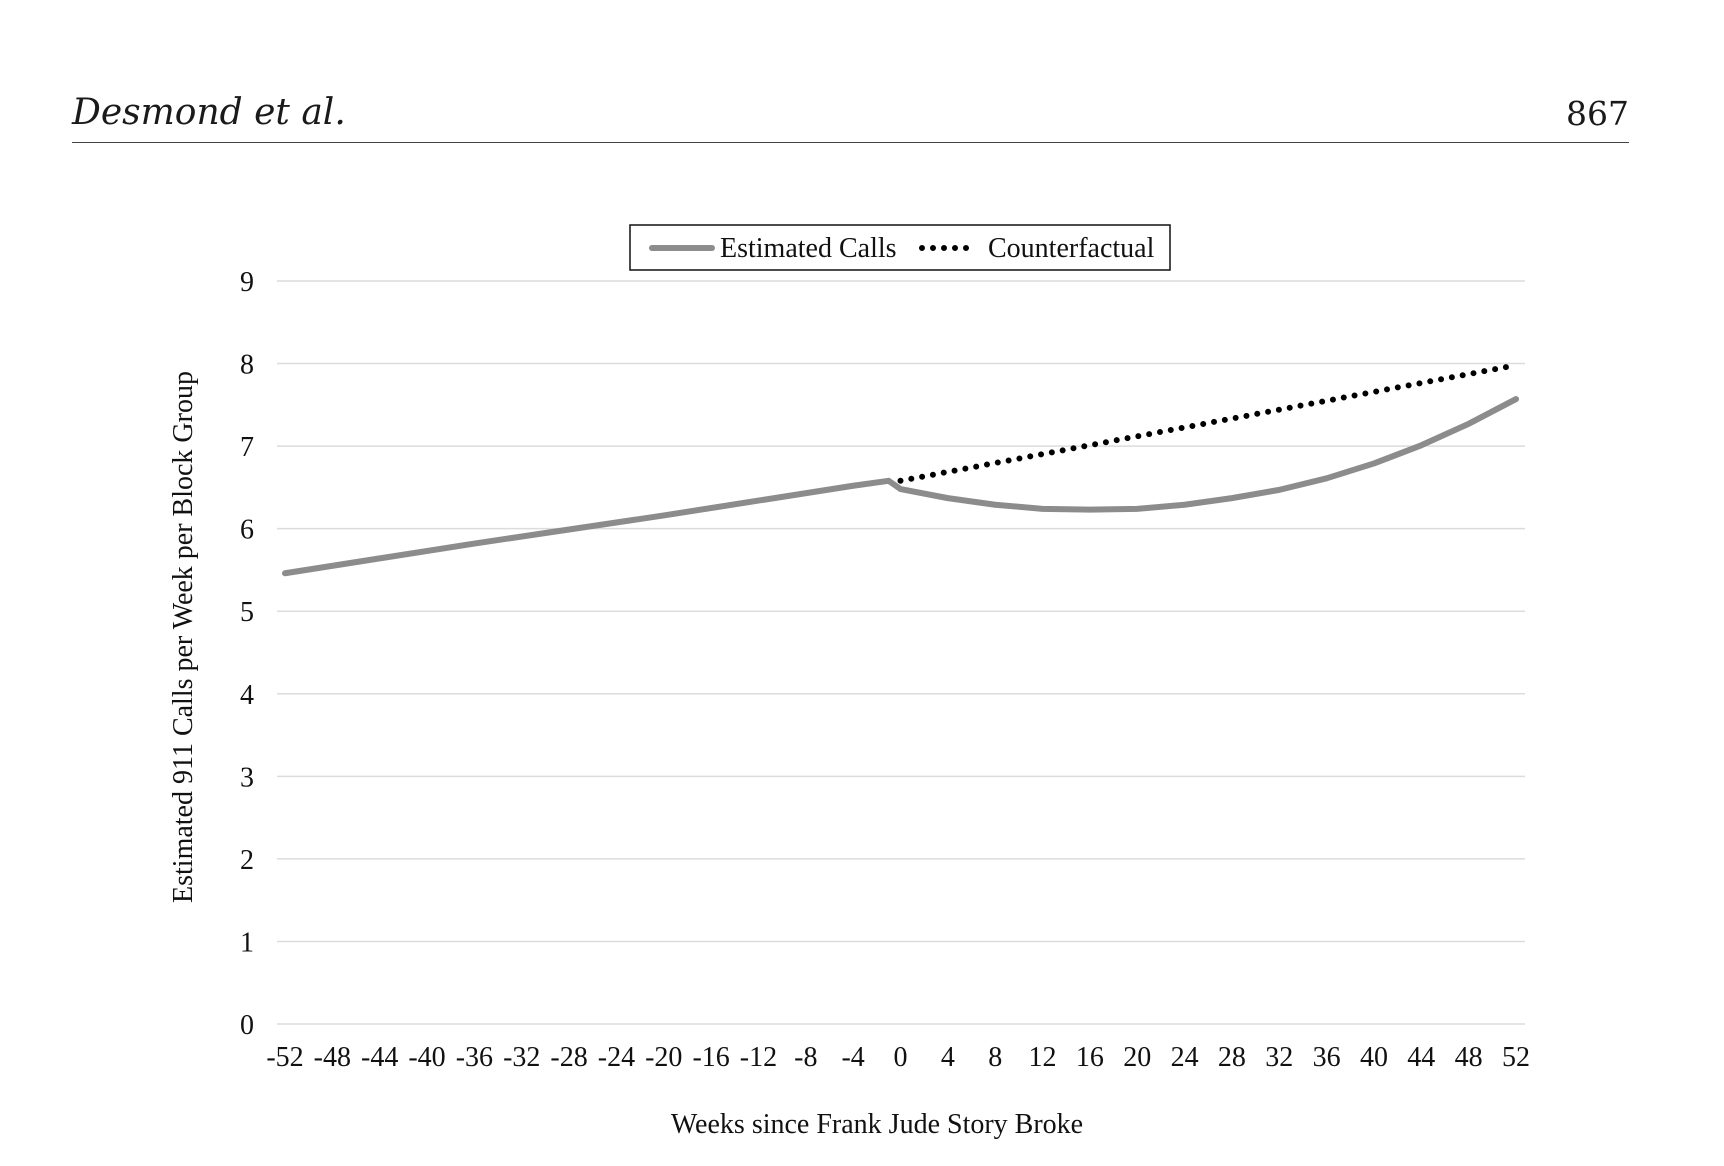 The width and height of the screenshot is (1724, 1166). Describe the element at coordinates (426, 1057) in the screenshot. I see `x-tick-label: -40` at that location.